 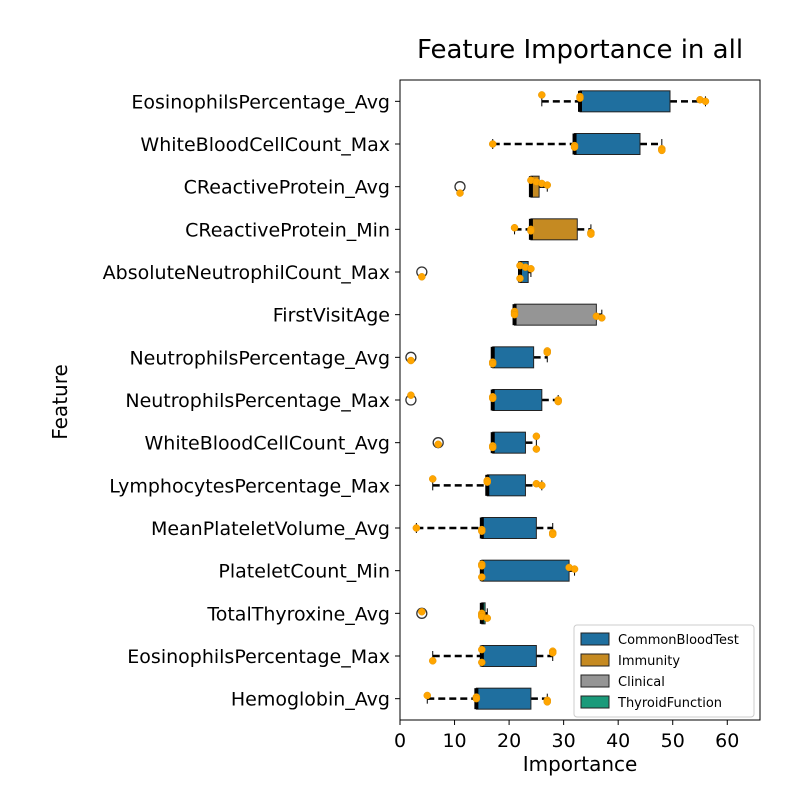 What do you see at coordinates (580, 764) in the screenshot?
I see `x-axis-label: Importance` at bounding box center [580, 764].